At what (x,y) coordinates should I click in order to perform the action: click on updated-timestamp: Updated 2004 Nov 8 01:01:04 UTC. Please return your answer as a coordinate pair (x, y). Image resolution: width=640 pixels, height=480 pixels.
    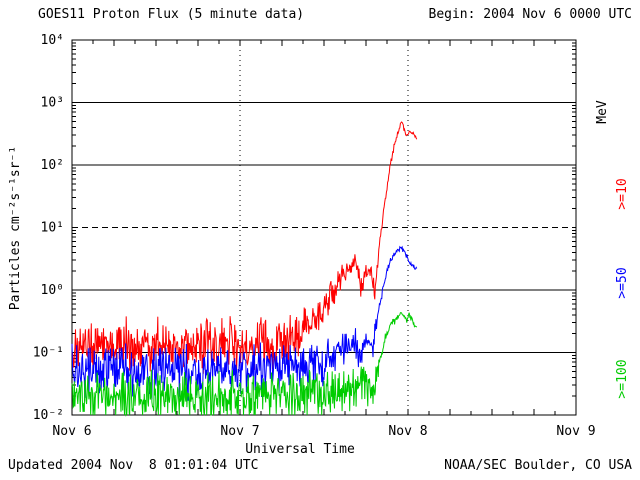
    Looking at the image, I should click on (133, 465).